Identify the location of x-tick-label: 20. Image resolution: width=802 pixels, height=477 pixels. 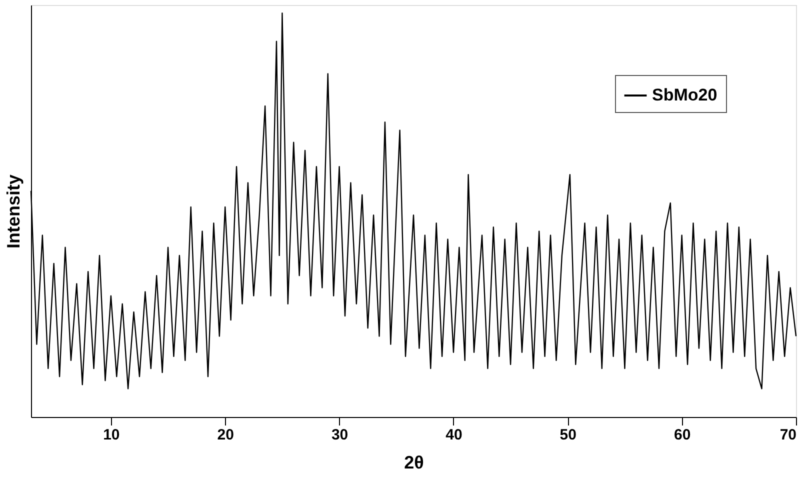
(225, 435).